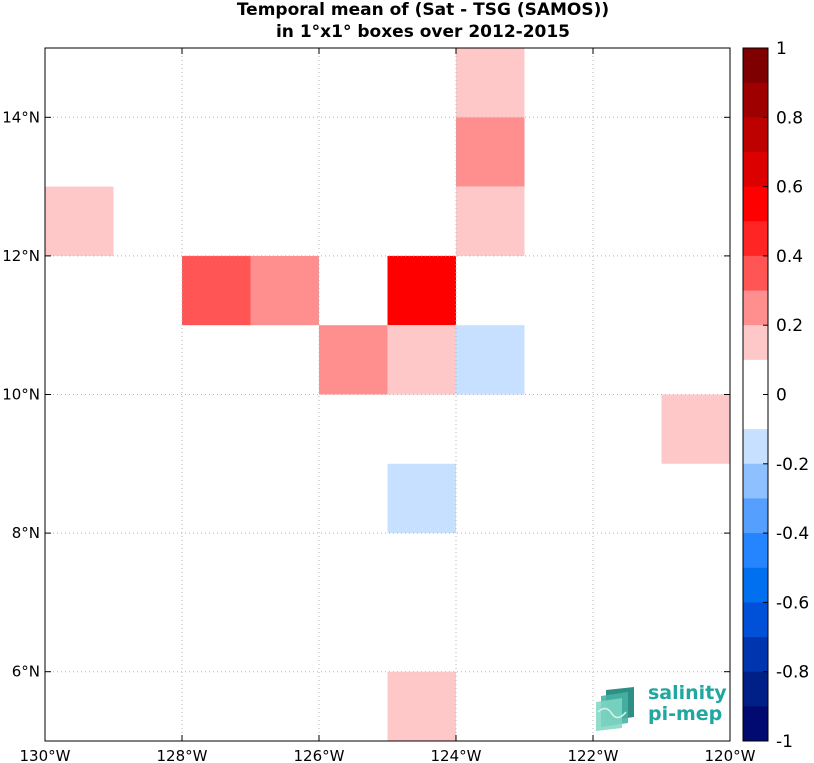 This screenshot has width=814, height=763. What do you see at coordinates (687, 693) in the screenshot?
I see `logo-text-salinity: salinity` at bounding box center [687, 693].